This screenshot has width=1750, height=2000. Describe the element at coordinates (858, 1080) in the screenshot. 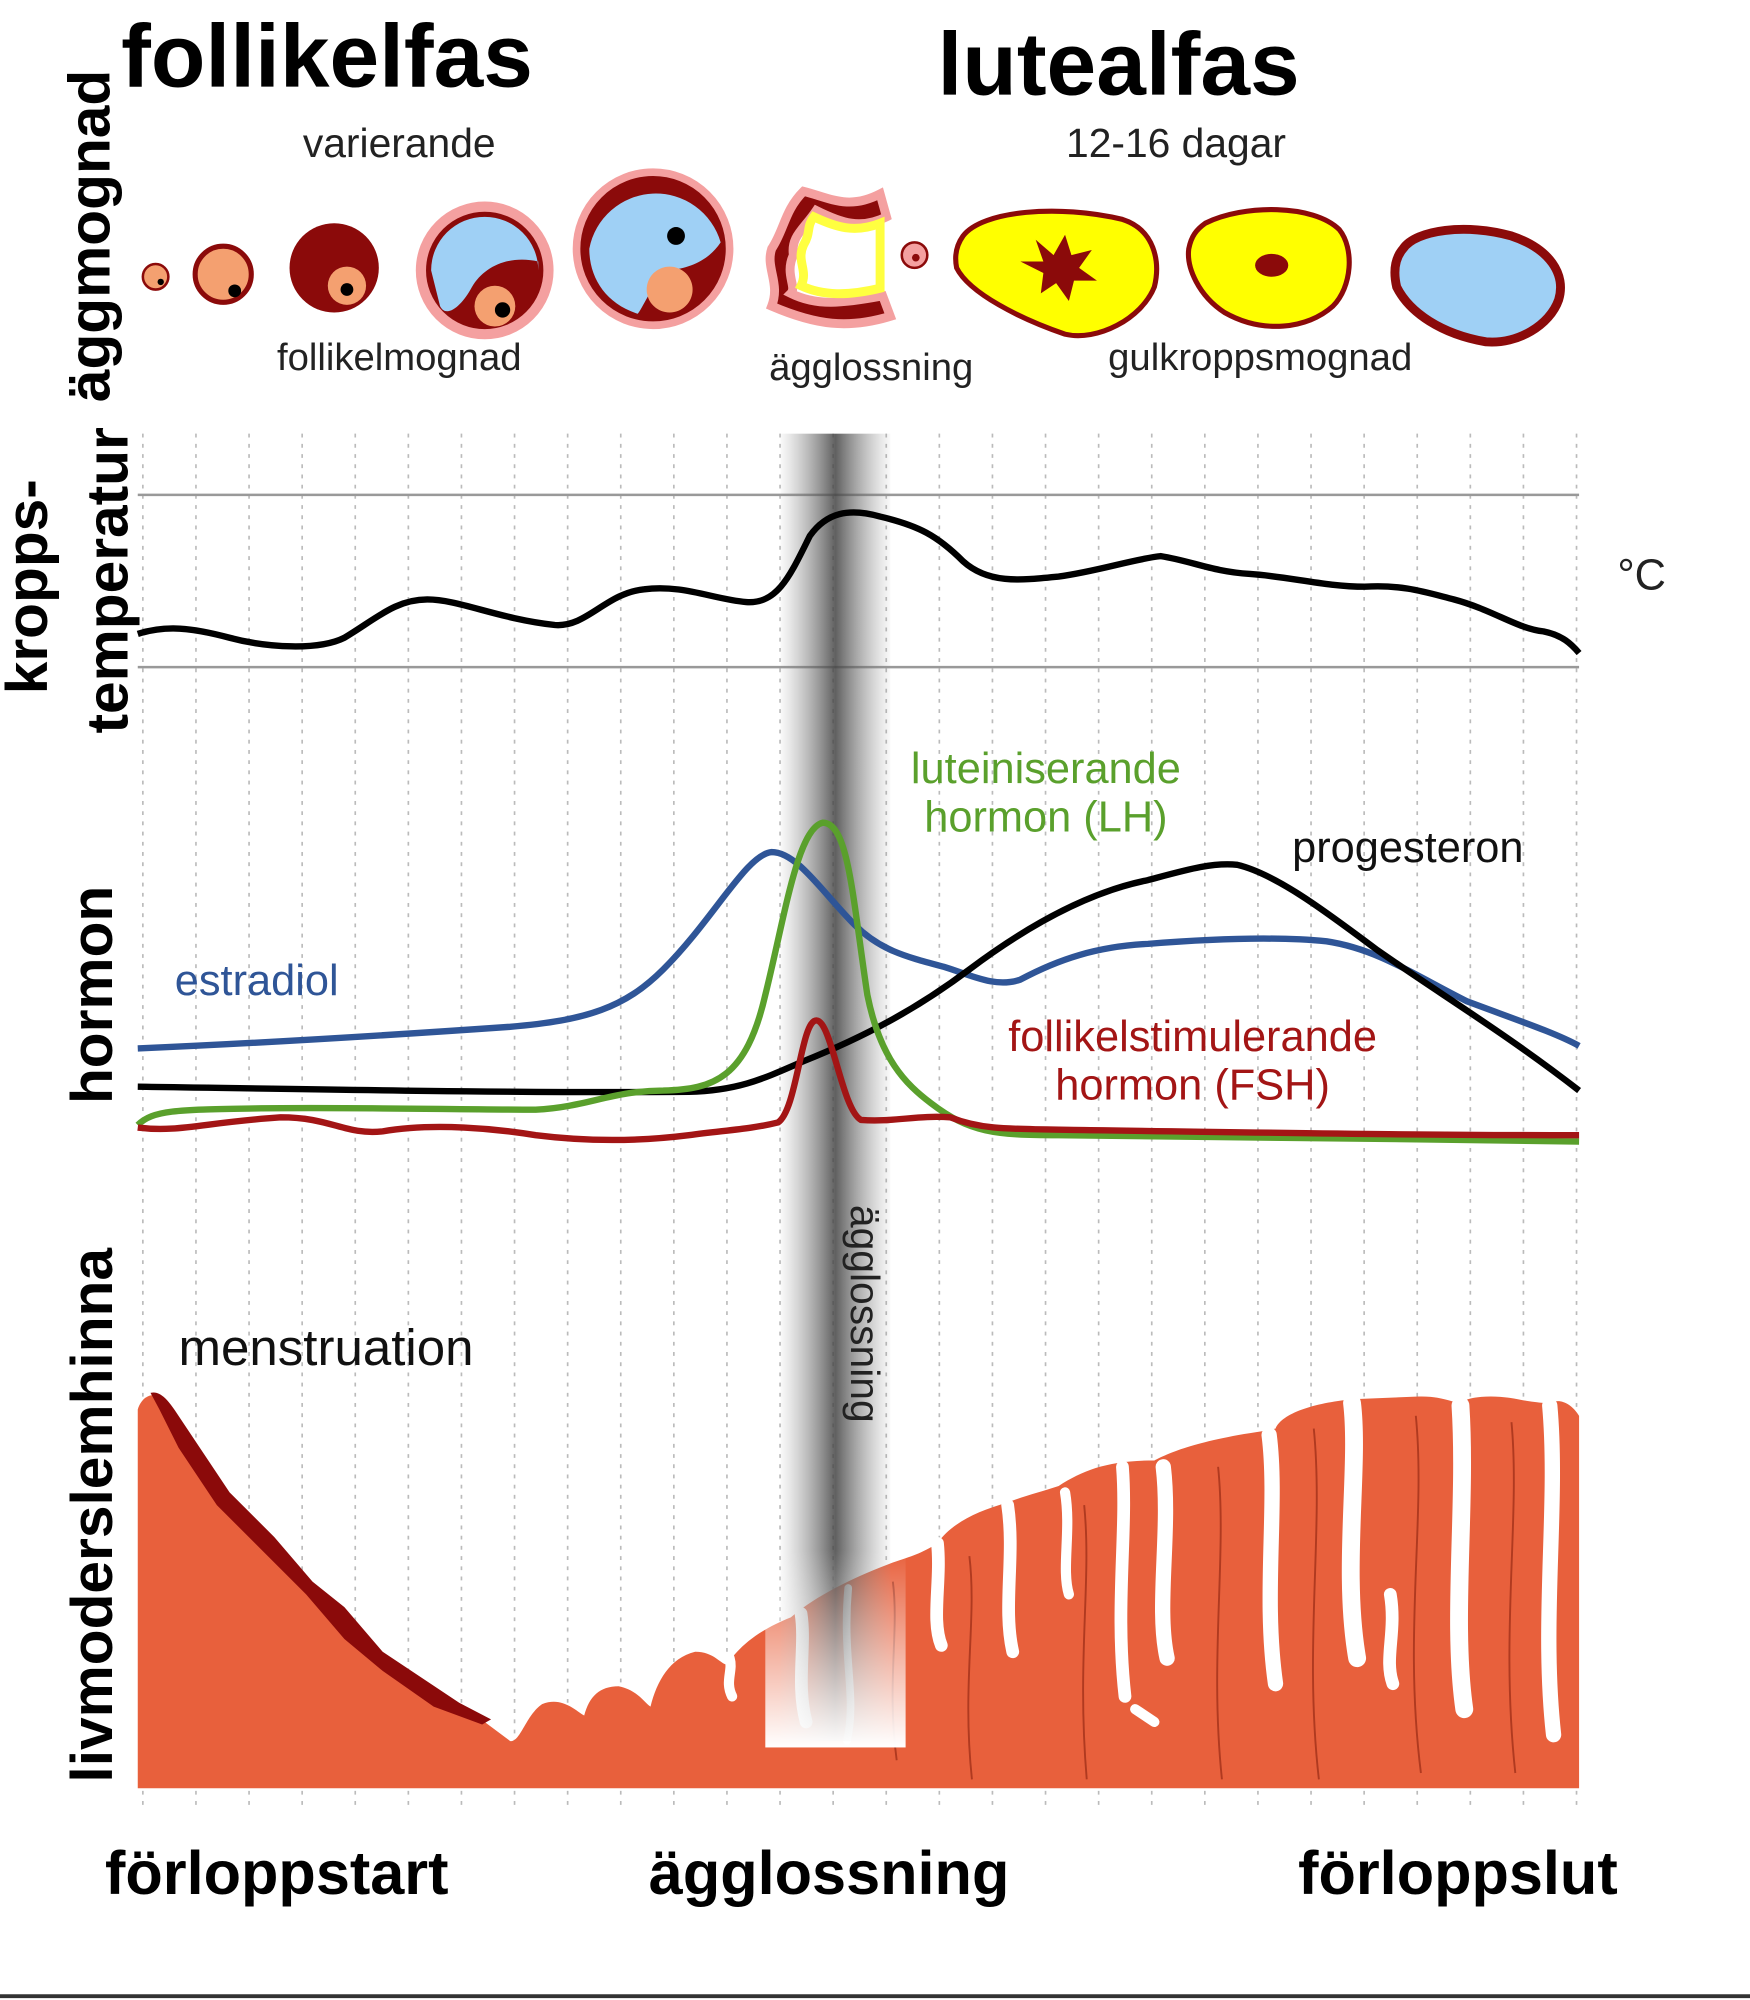

I see `fsh-curve` at that location.